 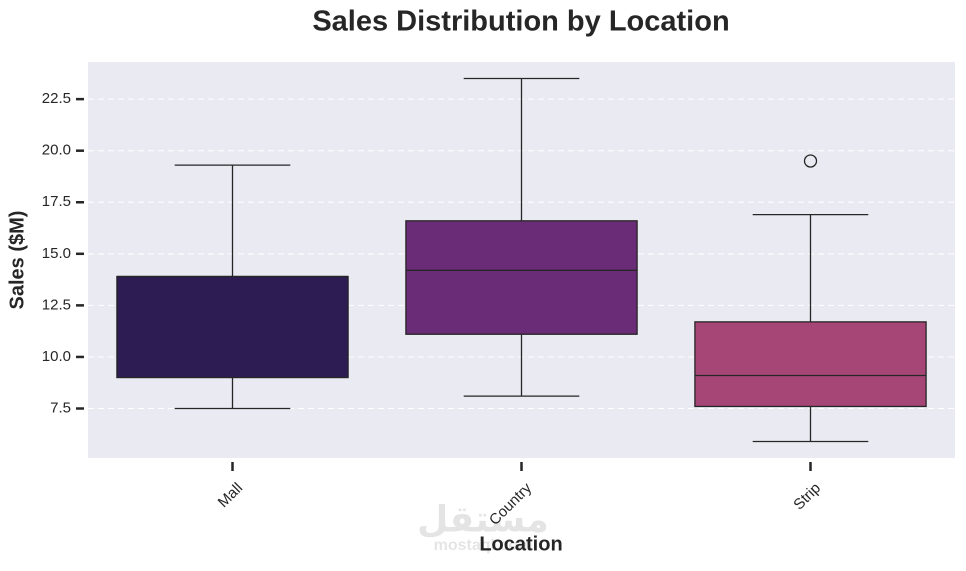 What do you see at coordinates (60, 407) in the screenshot?
I see `y-tick-label: 7.5` at bounding box center [60, 407].